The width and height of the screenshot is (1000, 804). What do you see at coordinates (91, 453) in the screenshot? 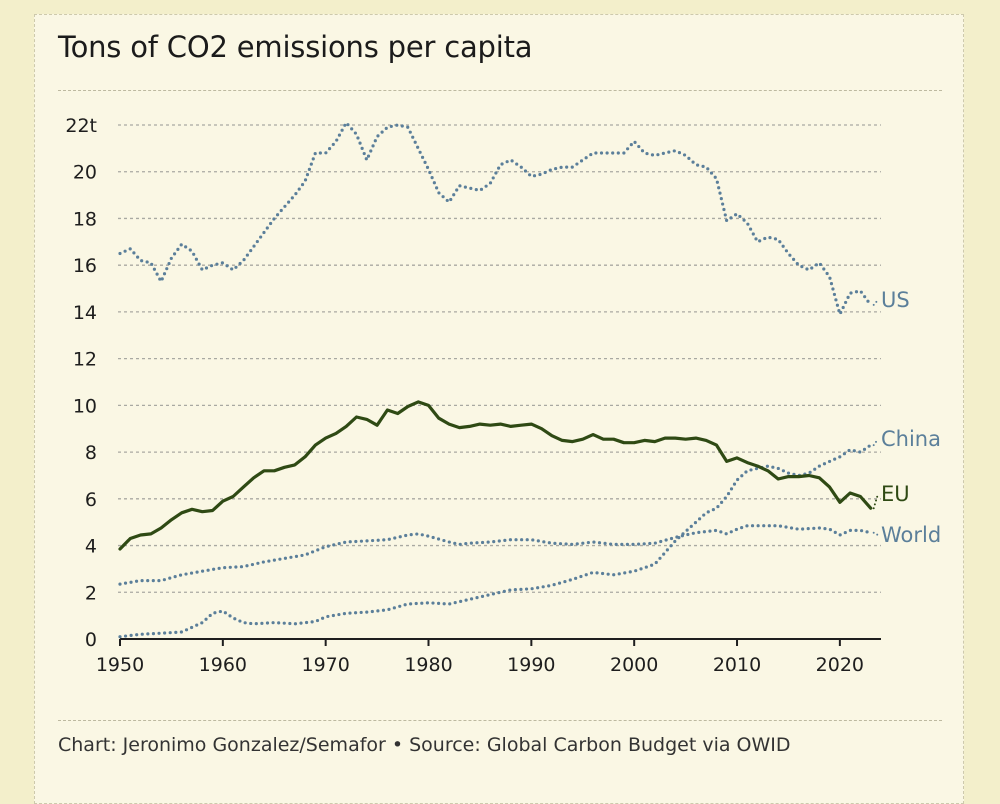
I see `y-tick-label: 8` at bounding box center [91, 453].